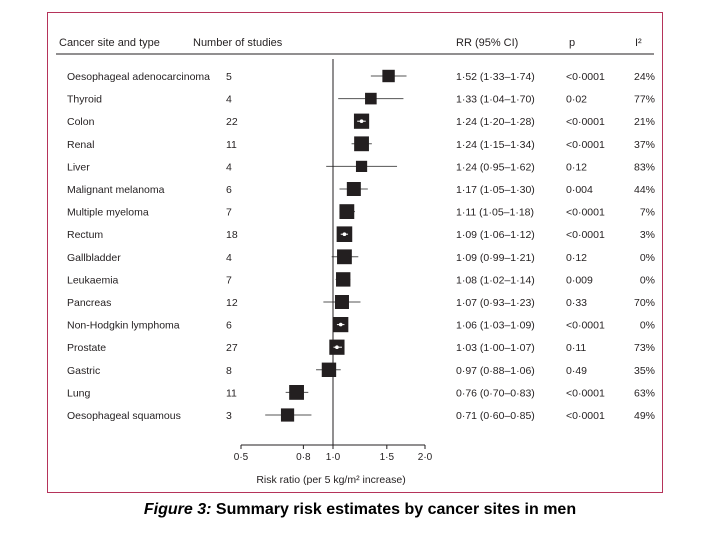 The height and width of the screenshot is (540, 720). I want to click on row-p-value: 0·02, so click(576, 100).